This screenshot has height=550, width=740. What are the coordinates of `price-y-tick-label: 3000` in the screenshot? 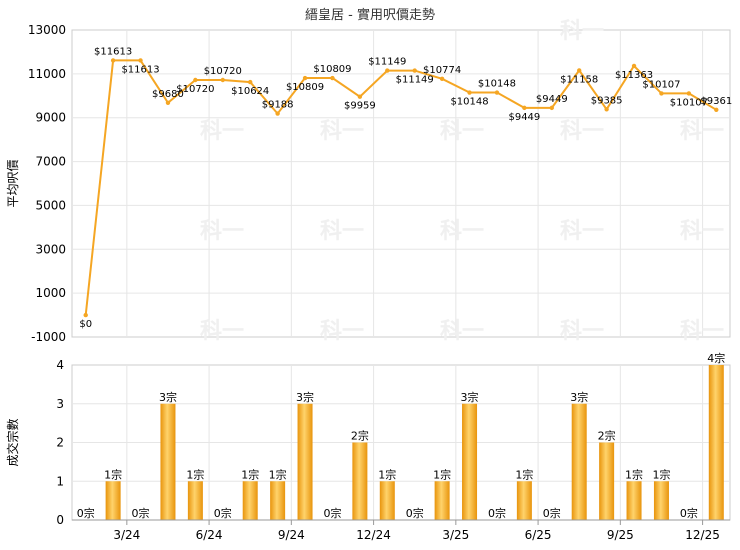 It's located at (50, 249).